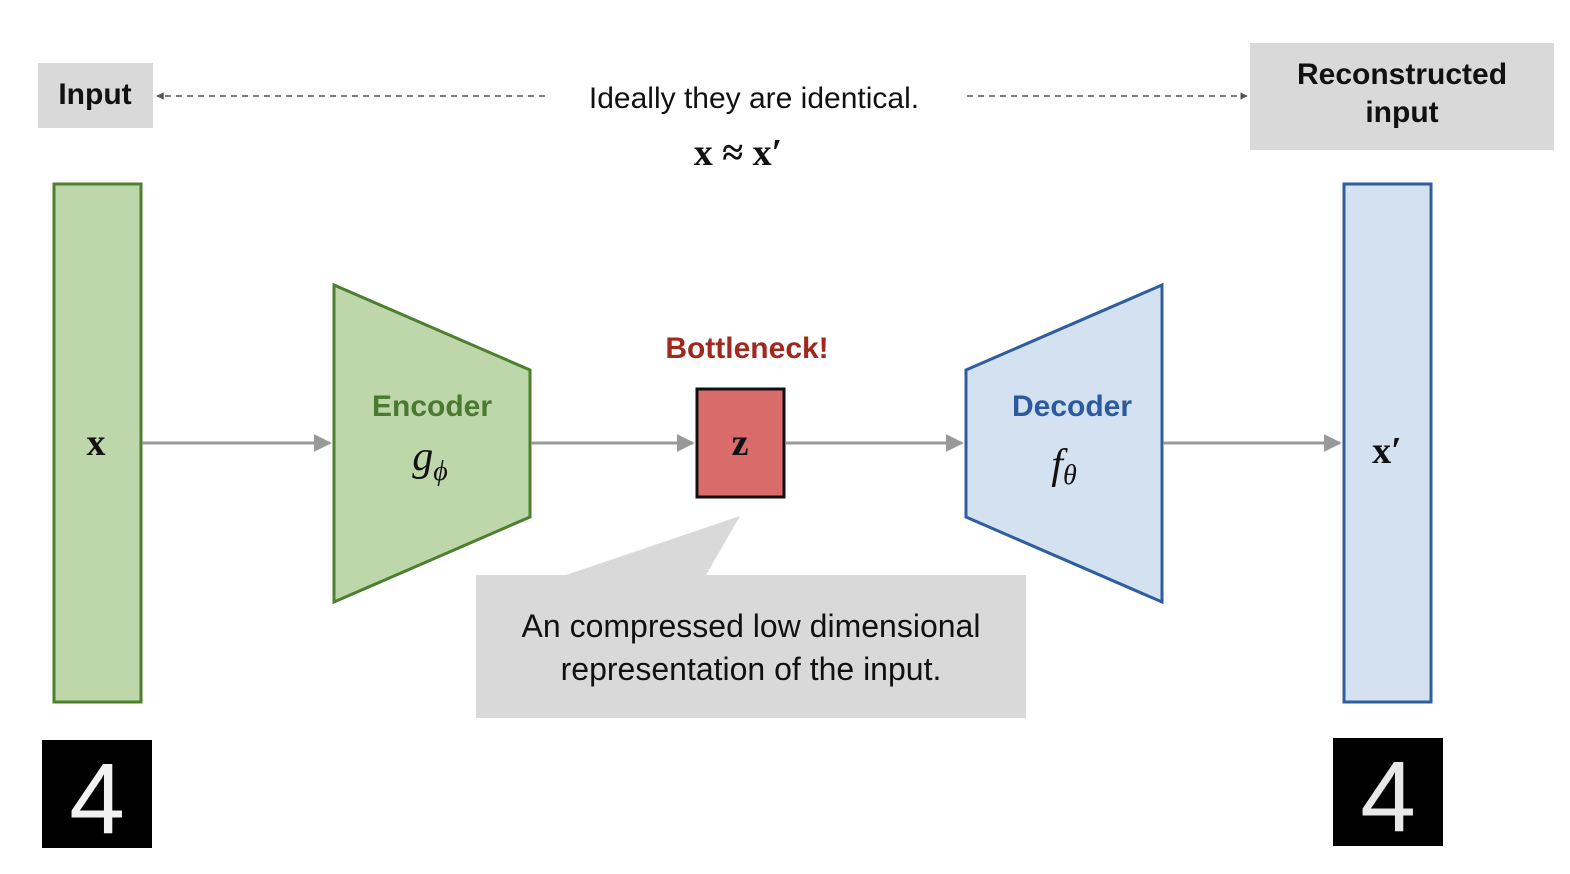 The image size is (1570, 874). What do you see at coordinates (1388, 797) in the screenshot?
I see `output-digit: 4` at bounding box center [1388, 797].